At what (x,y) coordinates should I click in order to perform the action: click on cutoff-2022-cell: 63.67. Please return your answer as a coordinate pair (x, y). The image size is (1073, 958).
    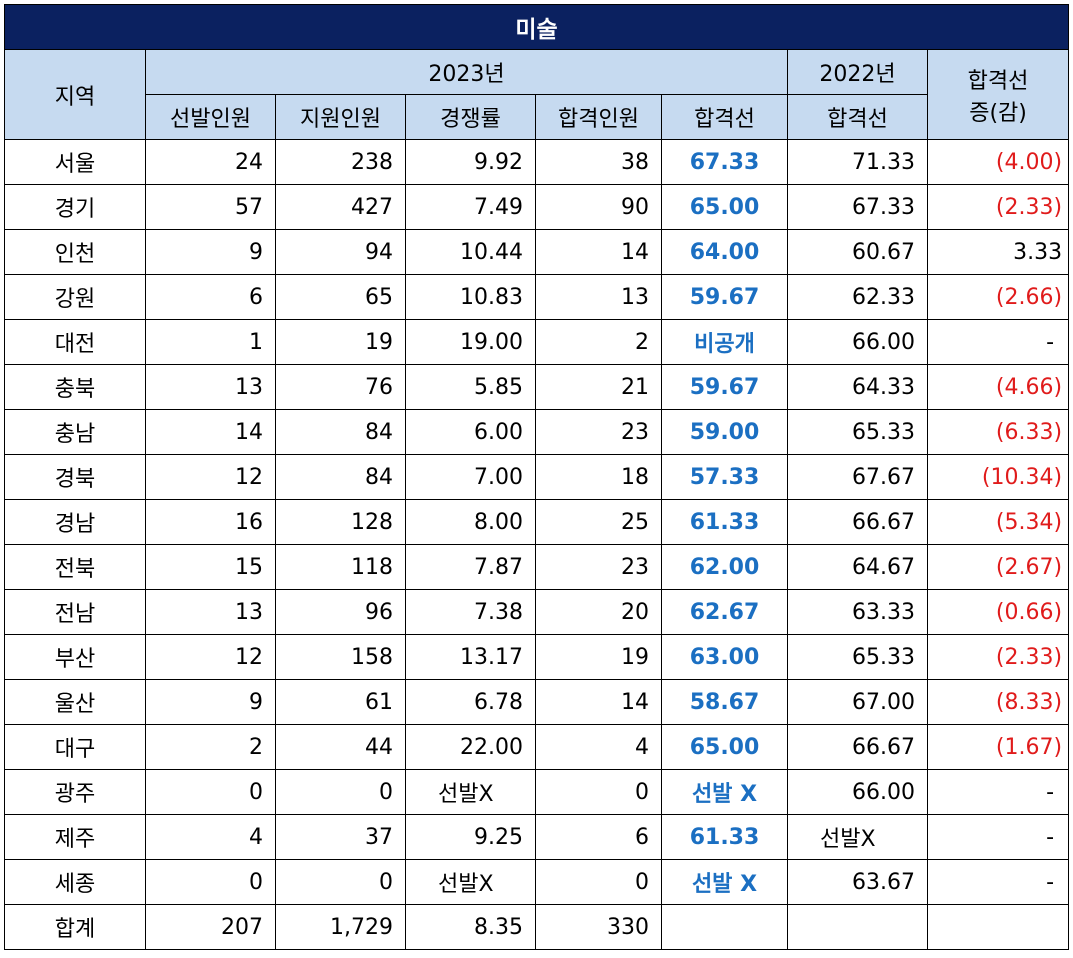
    Looking at the image, I should click on (857, 882).